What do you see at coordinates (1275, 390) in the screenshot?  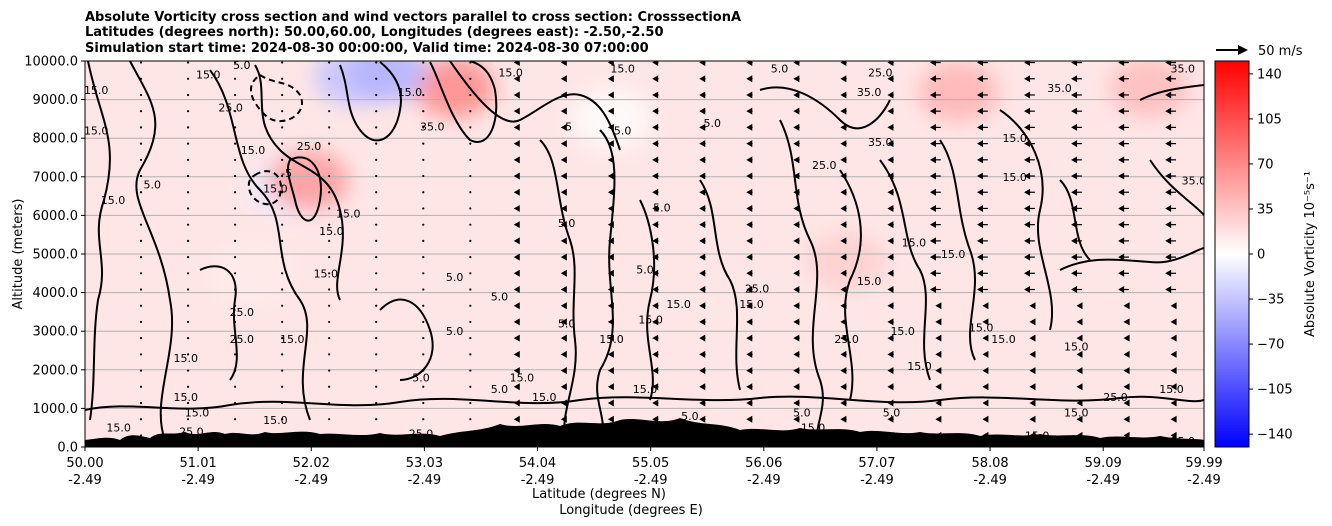 I see `colorbar-tick-label: −105` at bounding box center [1275, 390].